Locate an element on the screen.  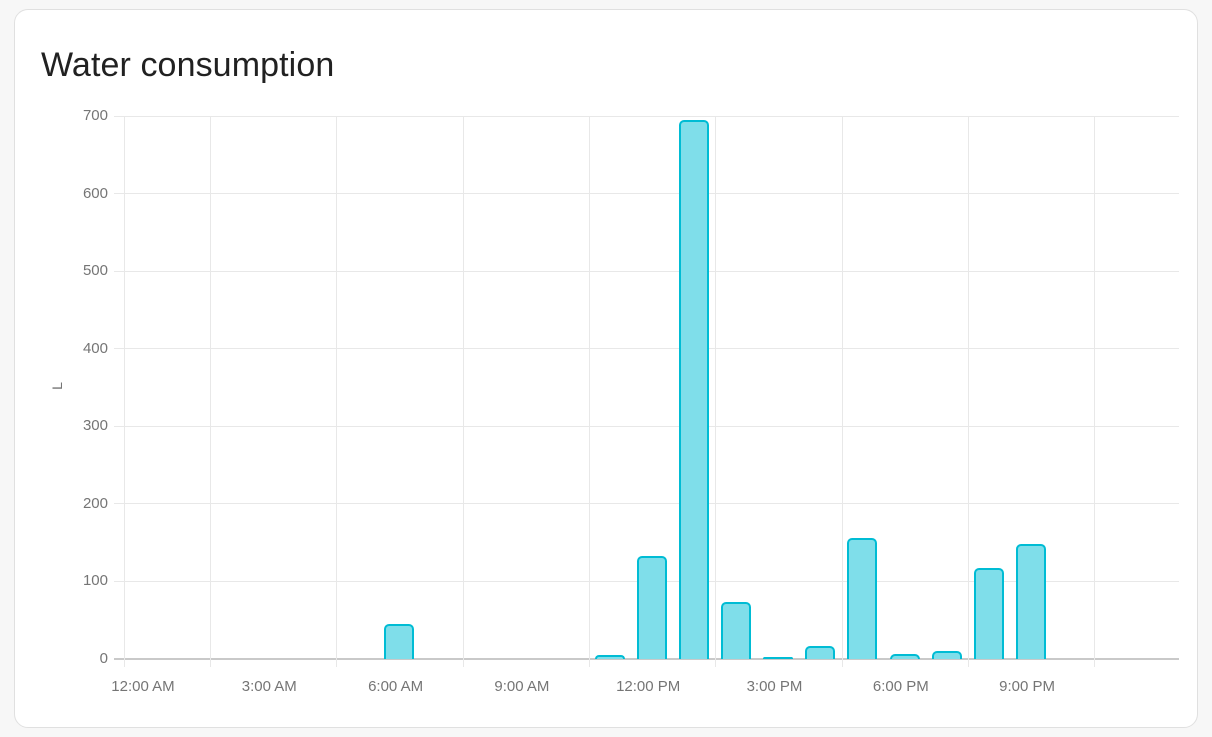
x-tick-label-6: 6:00 PM is located at coordinates (900, 686).